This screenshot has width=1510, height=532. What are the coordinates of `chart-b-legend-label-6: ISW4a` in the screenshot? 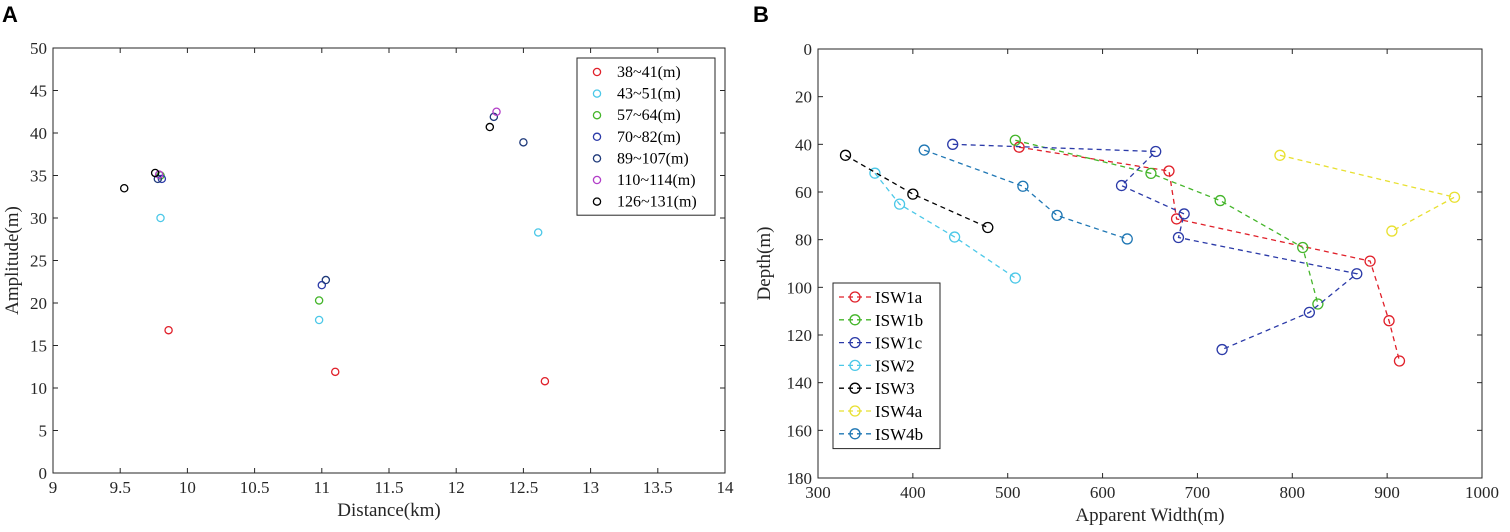 It's located at (899, 411).